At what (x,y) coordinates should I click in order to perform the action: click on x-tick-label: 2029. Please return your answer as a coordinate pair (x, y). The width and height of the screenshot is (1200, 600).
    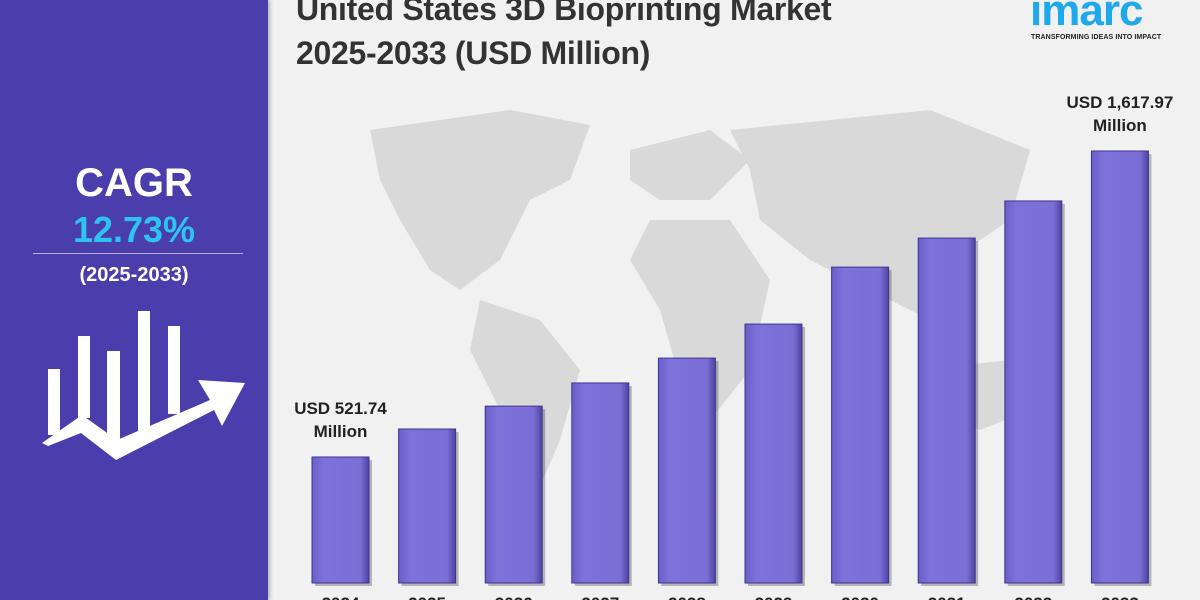
    Looking at the image, I should click on (774, 597).